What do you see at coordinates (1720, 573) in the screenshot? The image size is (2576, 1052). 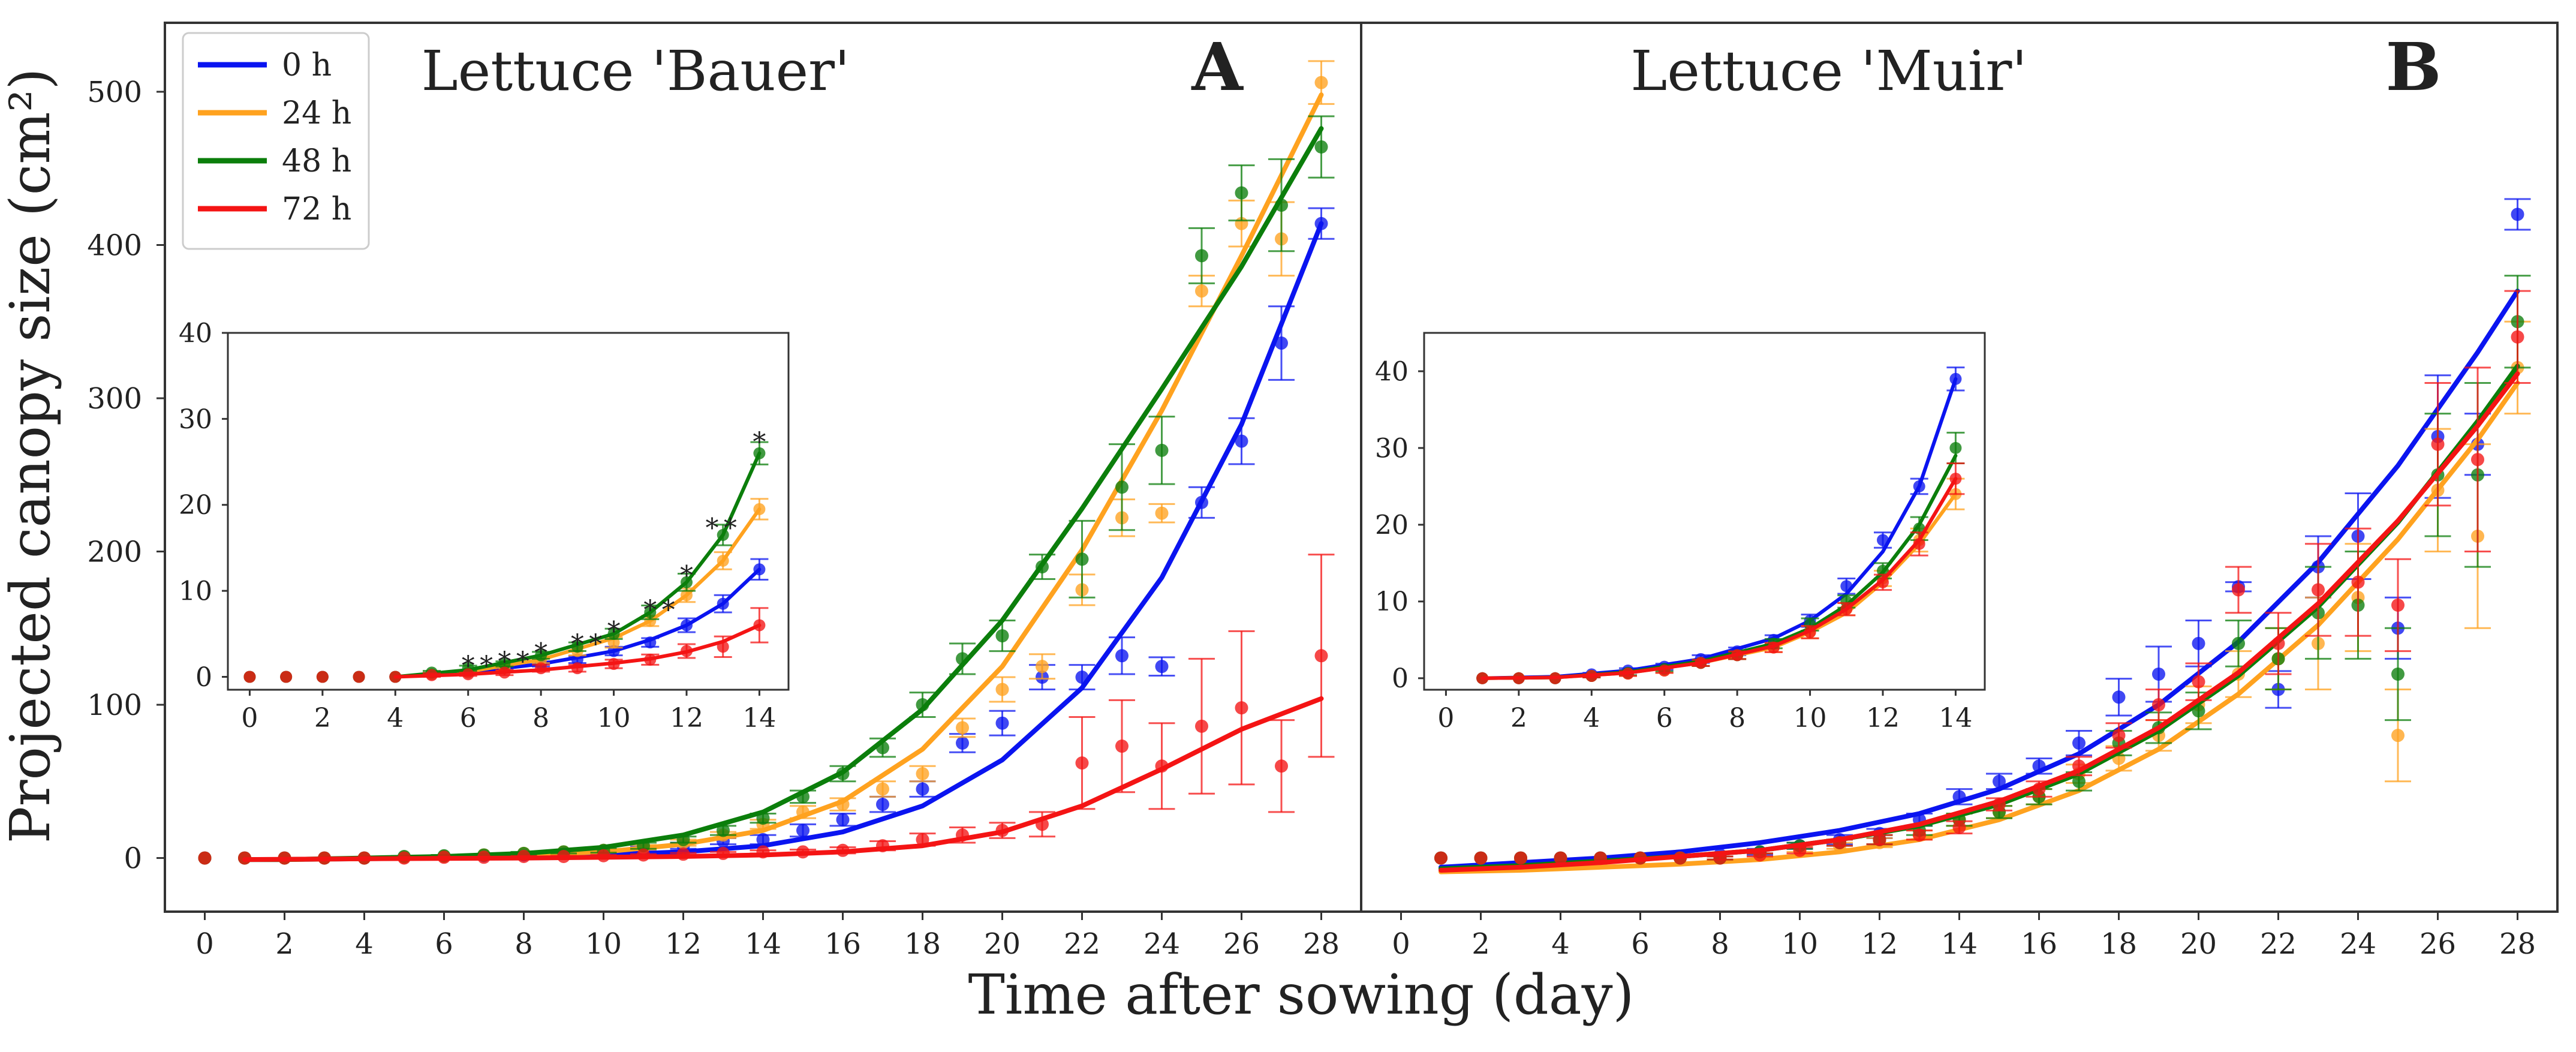 I see `panel-b-inset-series-72h` at bounding box center [1720, 573].